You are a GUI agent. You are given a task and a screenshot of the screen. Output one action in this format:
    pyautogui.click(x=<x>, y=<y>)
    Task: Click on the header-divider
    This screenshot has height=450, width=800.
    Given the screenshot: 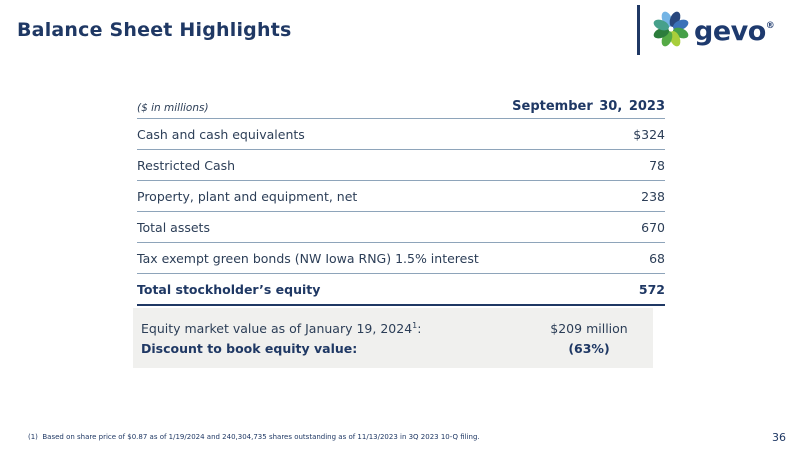 What is the action you would take?
    pyautogui.click(x=638, y=30)
    